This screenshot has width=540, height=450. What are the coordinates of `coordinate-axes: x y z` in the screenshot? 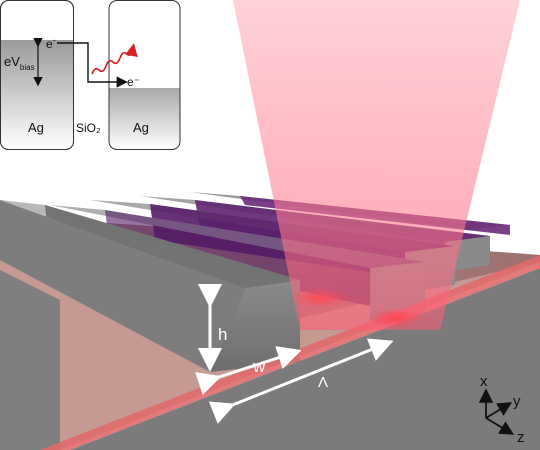 It's located at (501, 409).